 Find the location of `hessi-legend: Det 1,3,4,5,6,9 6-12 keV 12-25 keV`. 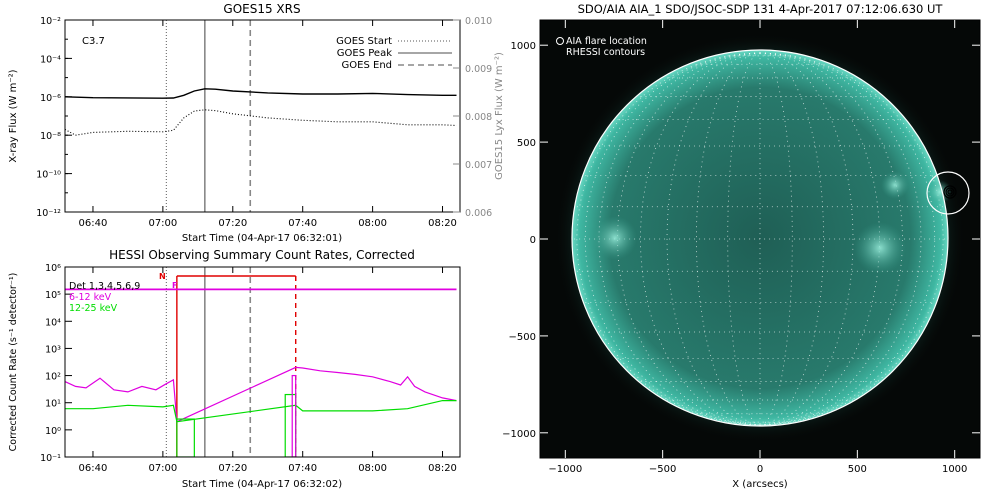

hessi-legend: Det 1,3,4,5,6,9 6-12 keV 12-25 keV is located at coordinates (104, 297).